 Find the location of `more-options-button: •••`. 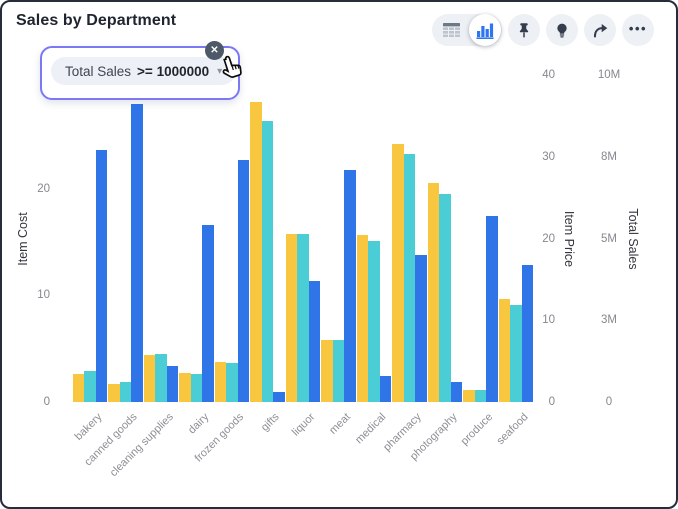

more-options-button: ••• is located at coordinates (638, 30).